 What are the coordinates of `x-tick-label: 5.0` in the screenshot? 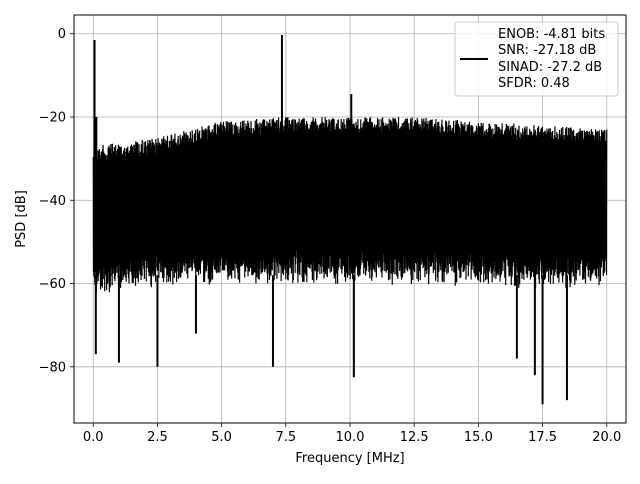 It's located at (221, 437).